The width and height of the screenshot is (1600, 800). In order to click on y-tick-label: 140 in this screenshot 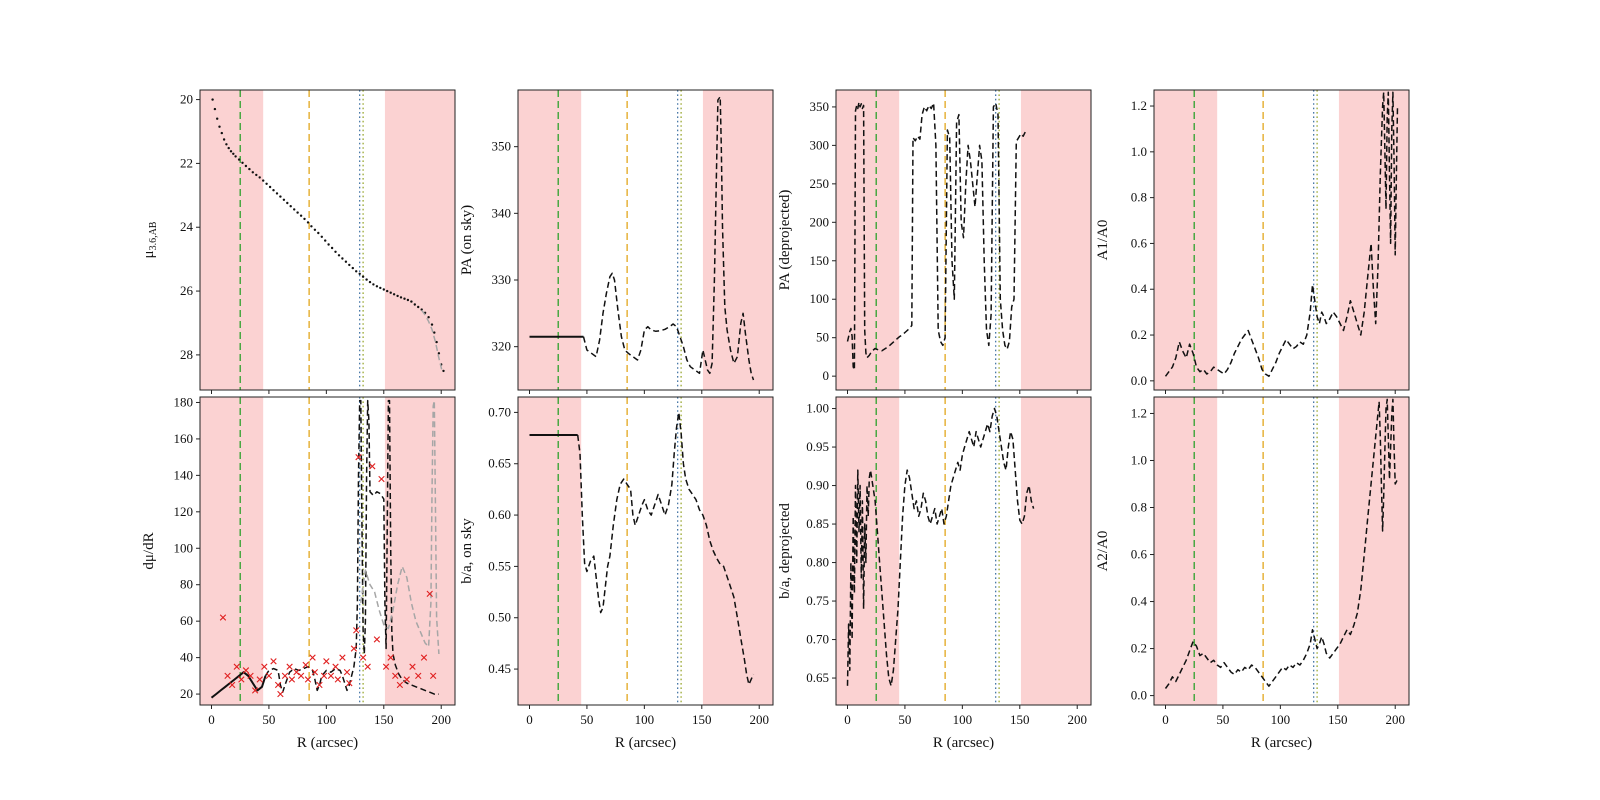, I will do `click(184, 474)`.